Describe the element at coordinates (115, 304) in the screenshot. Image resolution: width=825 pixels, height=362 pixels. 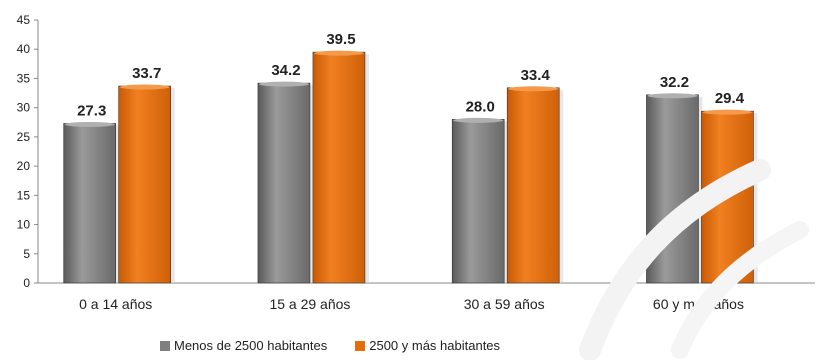
I see `x-category-label: 0 a 14 años` at that location.